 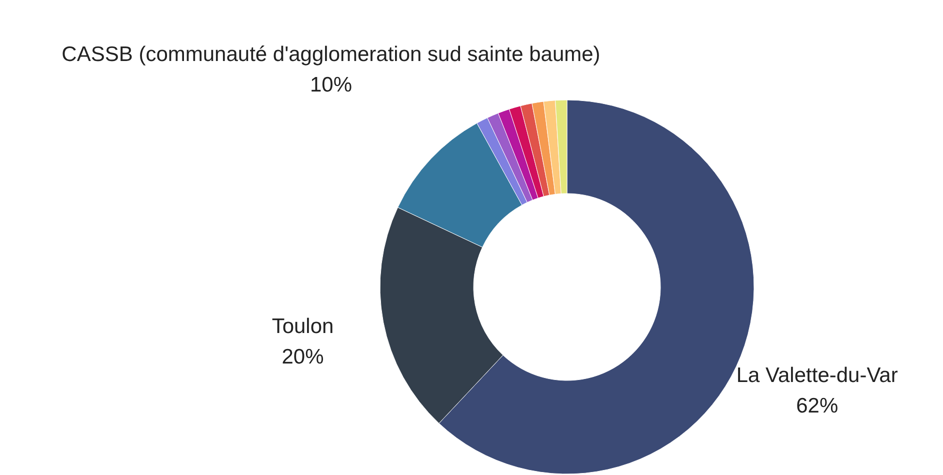 I want to click on slice-label: Toulon, so click(x=303, y=326).